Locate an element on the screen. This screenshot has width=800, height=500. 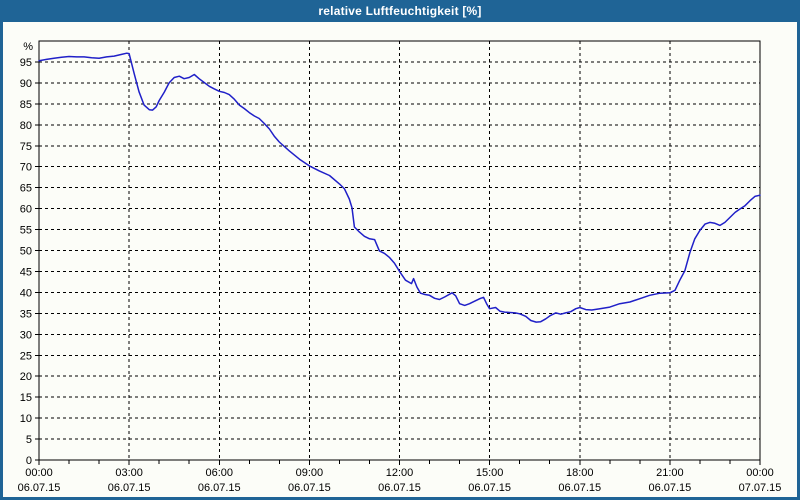
svg-text: 12:00 is located at coordinates (400, 473).